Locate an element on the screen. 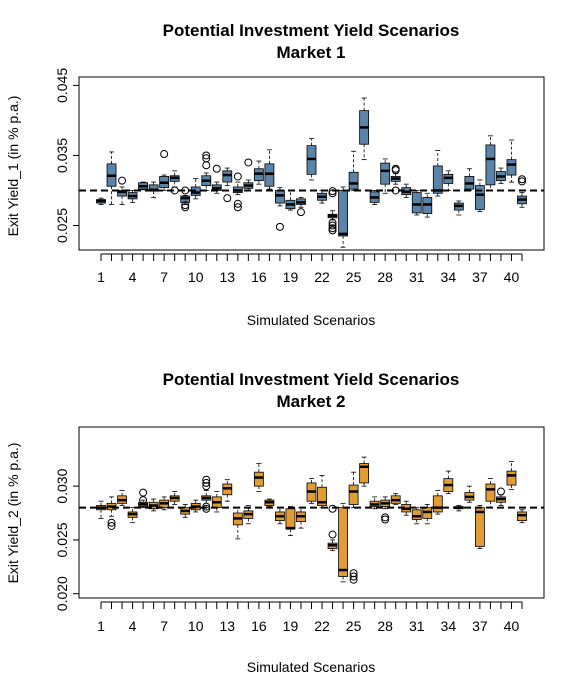  y-tick-label: 0.045 is located at coordinates (62, 85).